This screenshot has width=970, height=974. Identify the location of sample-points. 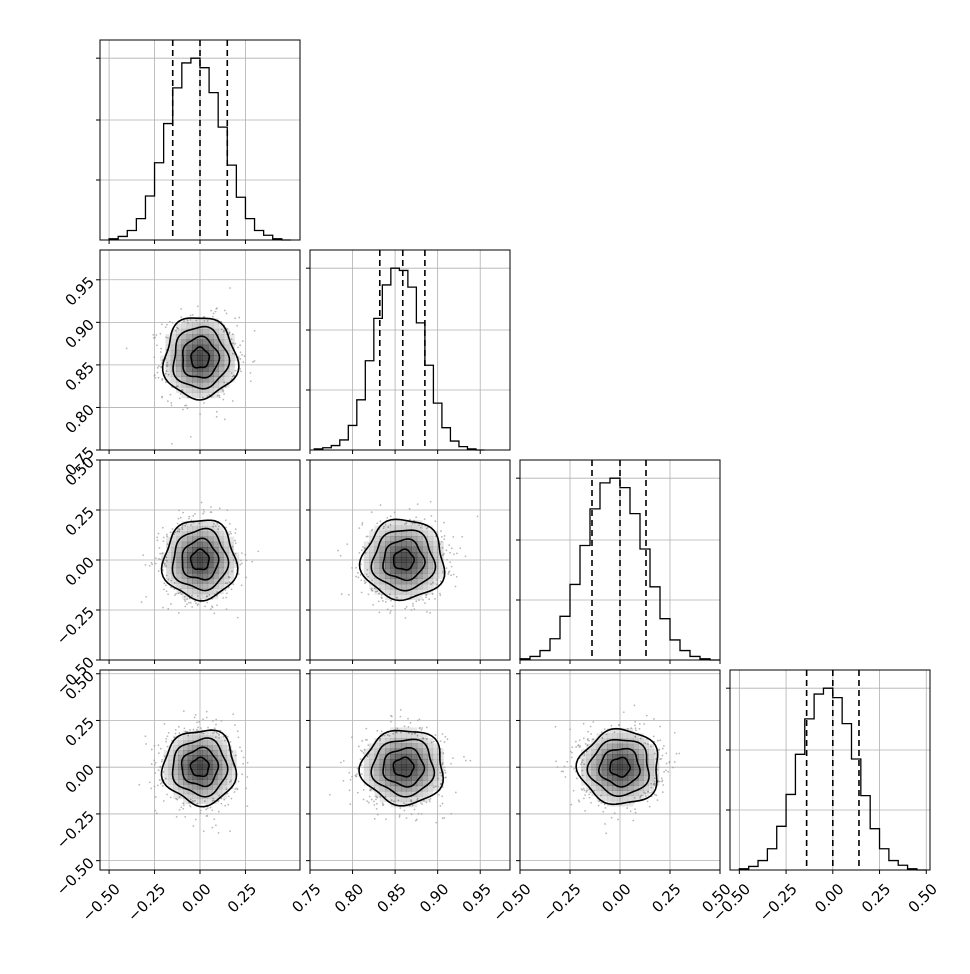
(193, 772).